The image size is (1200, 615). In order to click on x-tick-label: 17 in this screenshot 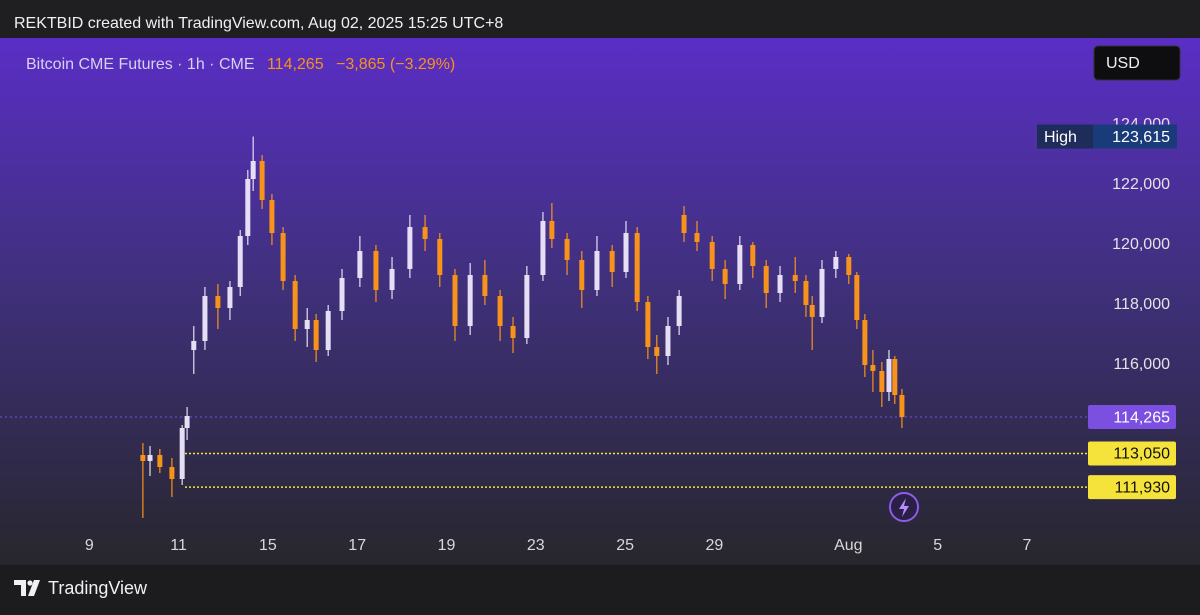, I will do `click(357, 545)`.